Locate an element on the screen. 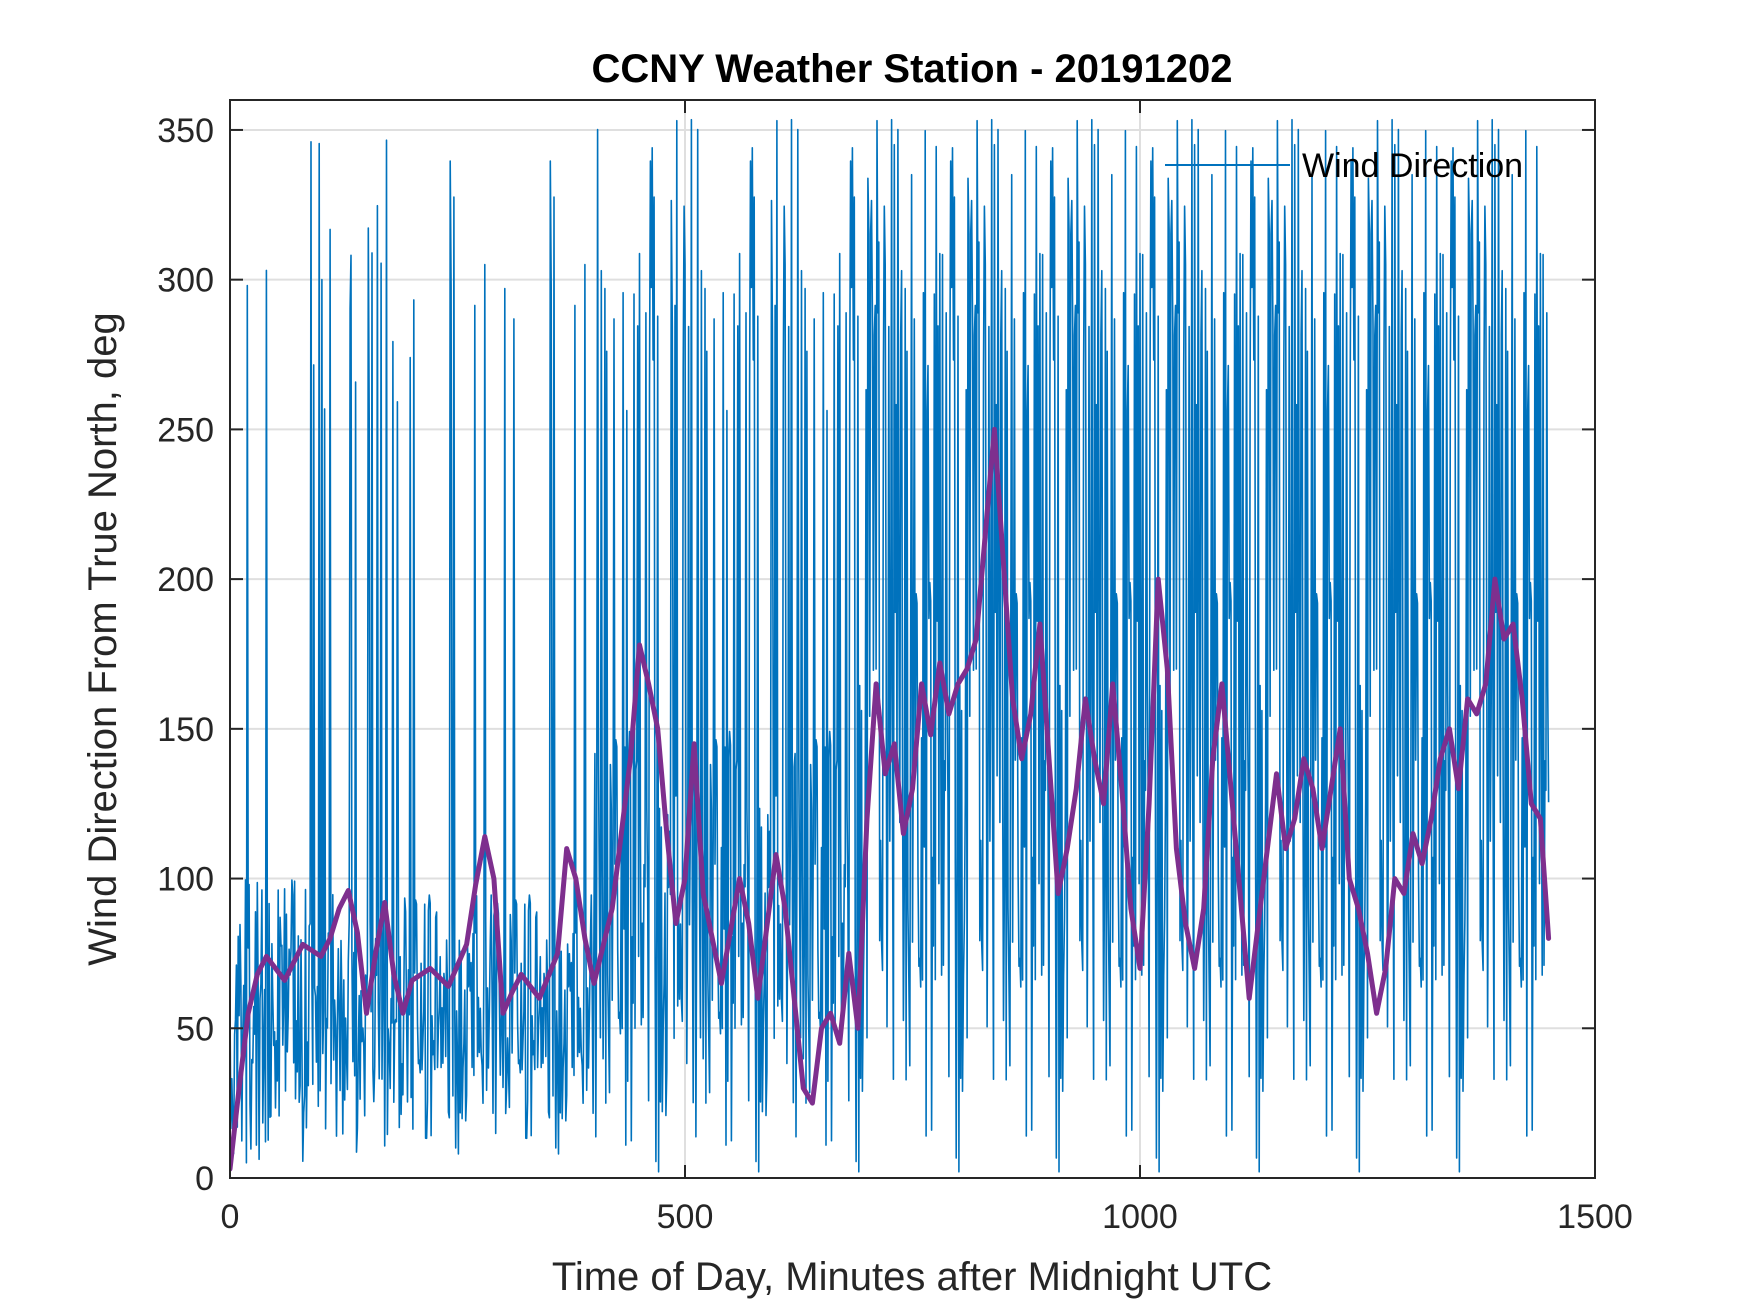 This screenshot has height=1313, width=1750. y-tick-label: 100 is located at coordinates (185, 880).